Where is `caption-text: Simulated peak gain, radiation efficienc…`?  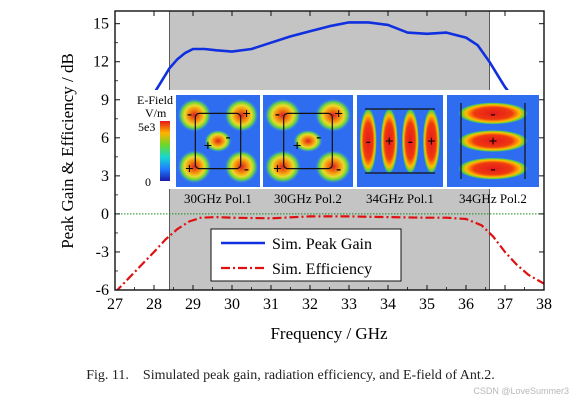 caption-text: Simulated peak gain, radiation efficienc… is located at coordinates (318, 375).